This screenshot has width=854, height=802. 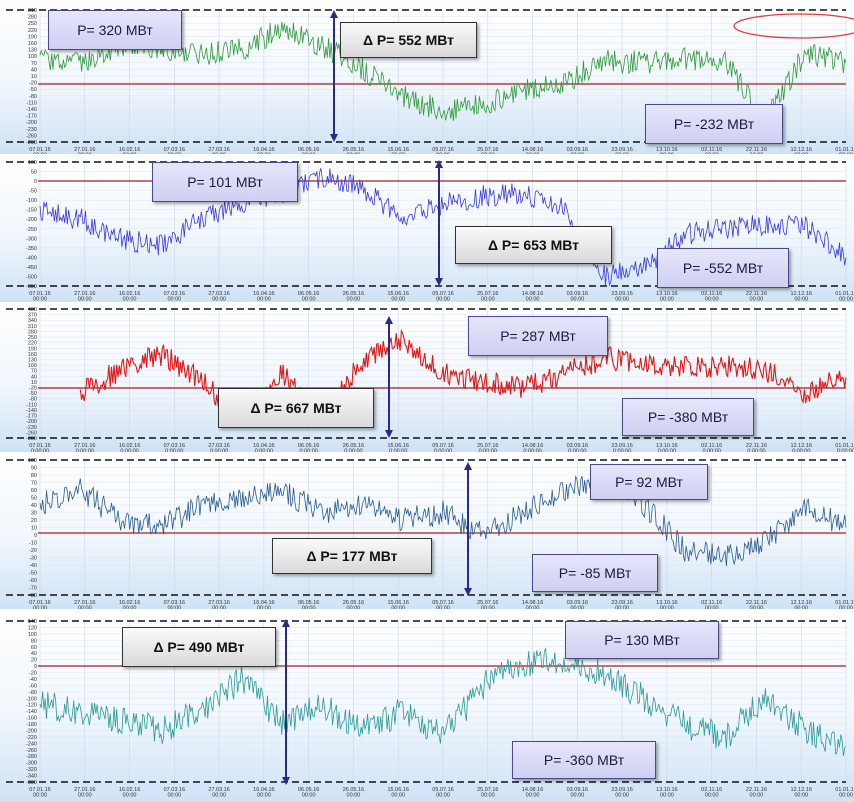 I want to click on y-tick-label: -290, so click(x=31, y=143).